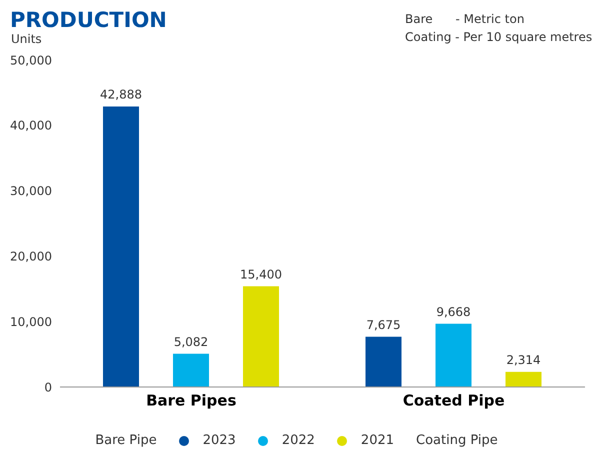 The width and height of the screenshot is (603, 451). I want to click on y-tick-label: 50,000, so click(31, 60).